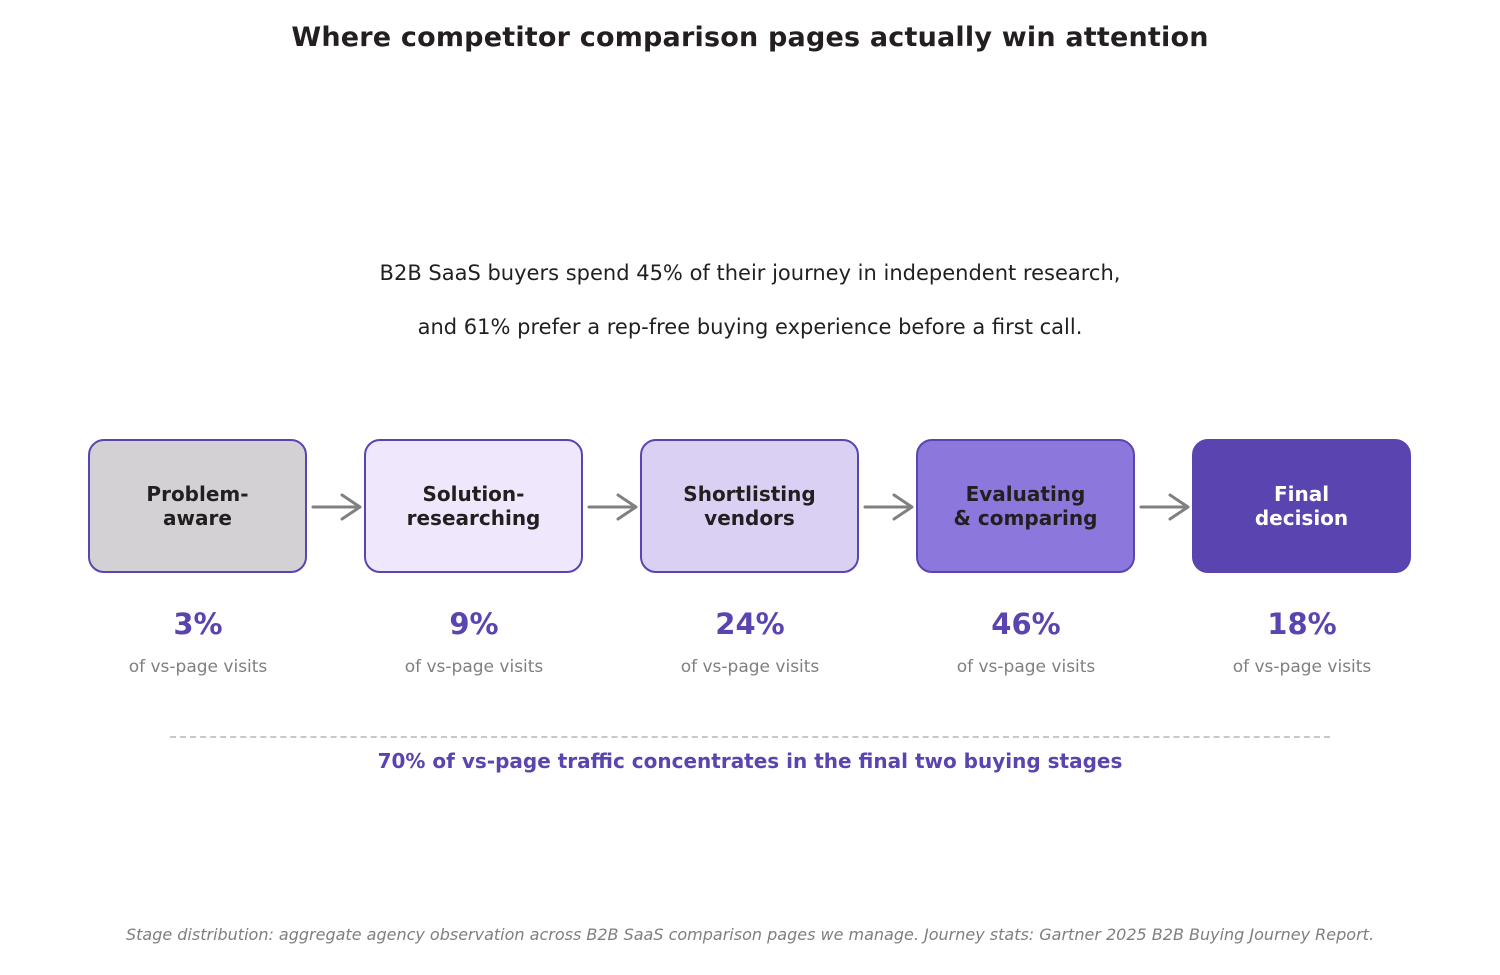 Image resolution: width=1500 pixels, height=975 pixels. I want to click on stage-label: Problem- aware, so click(197, 506).